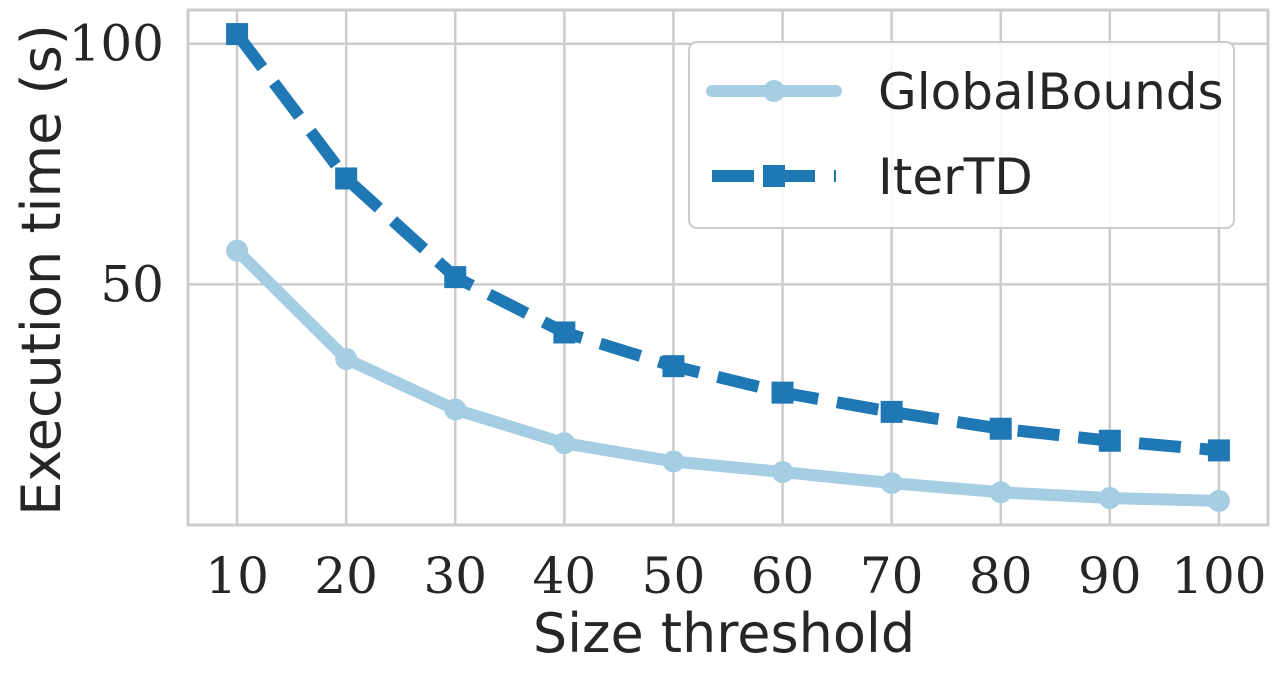 Image resolution: width=1276 pixels, height=676 pixels. What do you see at coordinates (961, 135) in the screenshot?
I see `legend: GlobalBounds IterTD` at bounding box center [961, 135].